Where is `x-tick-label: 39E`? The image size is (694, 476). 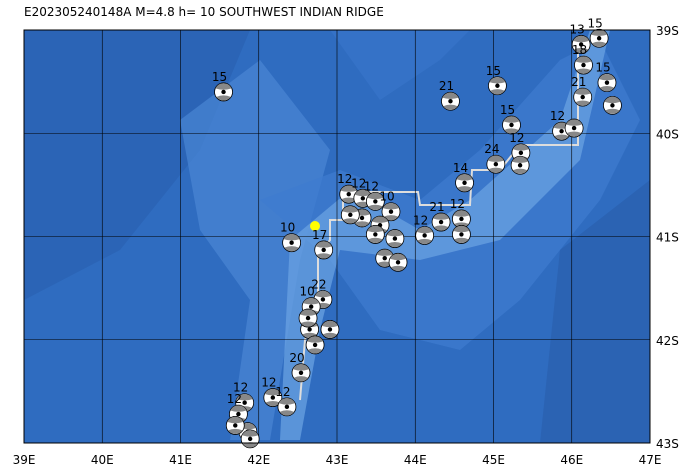
x-tick-label: 39E is located at coordinates (24, 460).